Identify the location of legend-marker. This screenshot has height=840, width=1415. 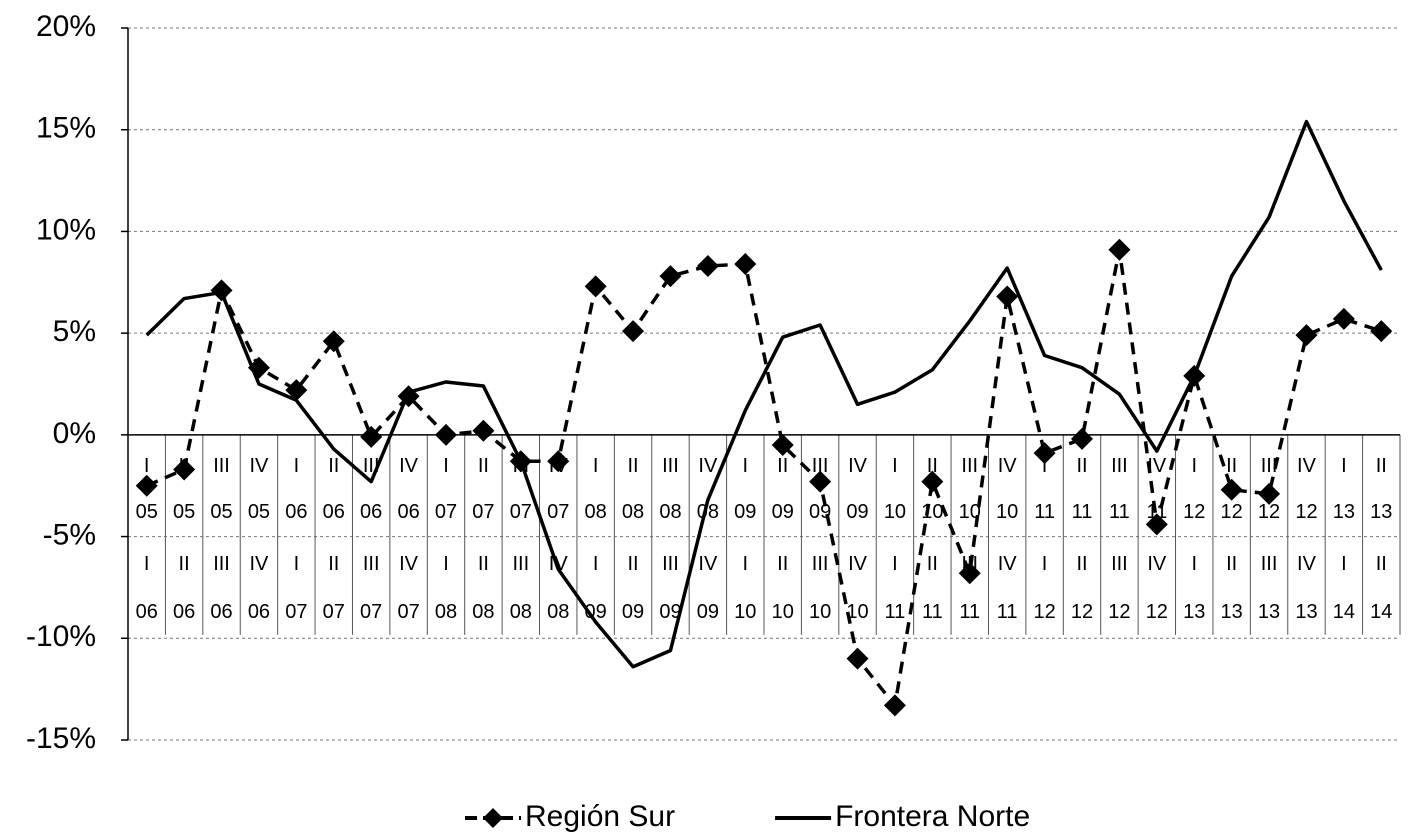
(493, 818).